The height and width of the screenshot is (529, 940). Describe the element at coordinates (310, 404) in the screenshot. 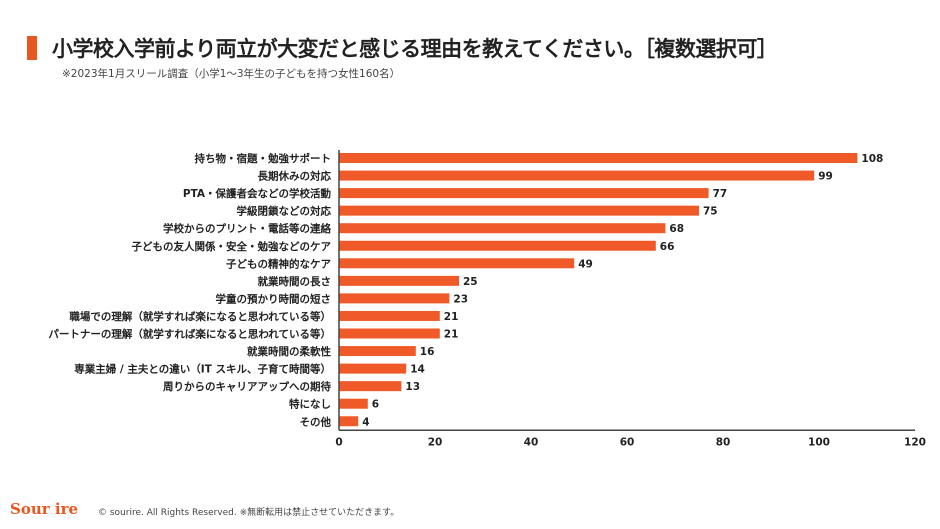

I see `category-label: 特になし` at that location.